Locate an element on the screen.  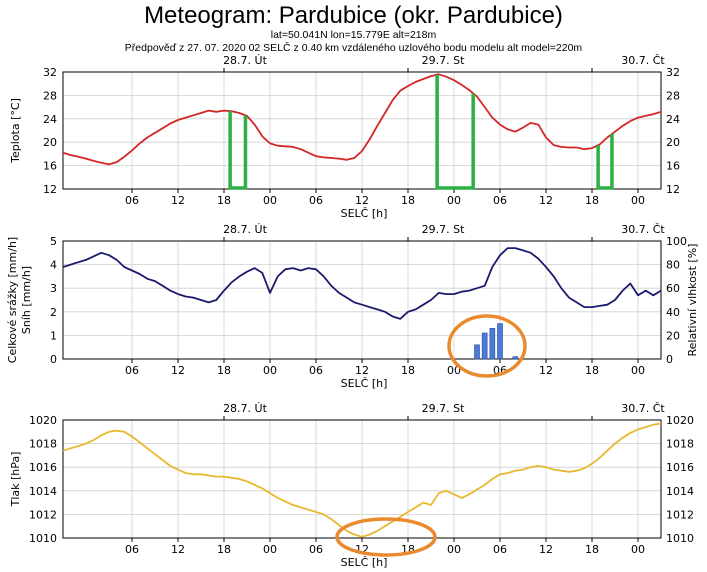
y-axis-label-right: Relativní vlhkost [%] is located at coordinates (692, 300).